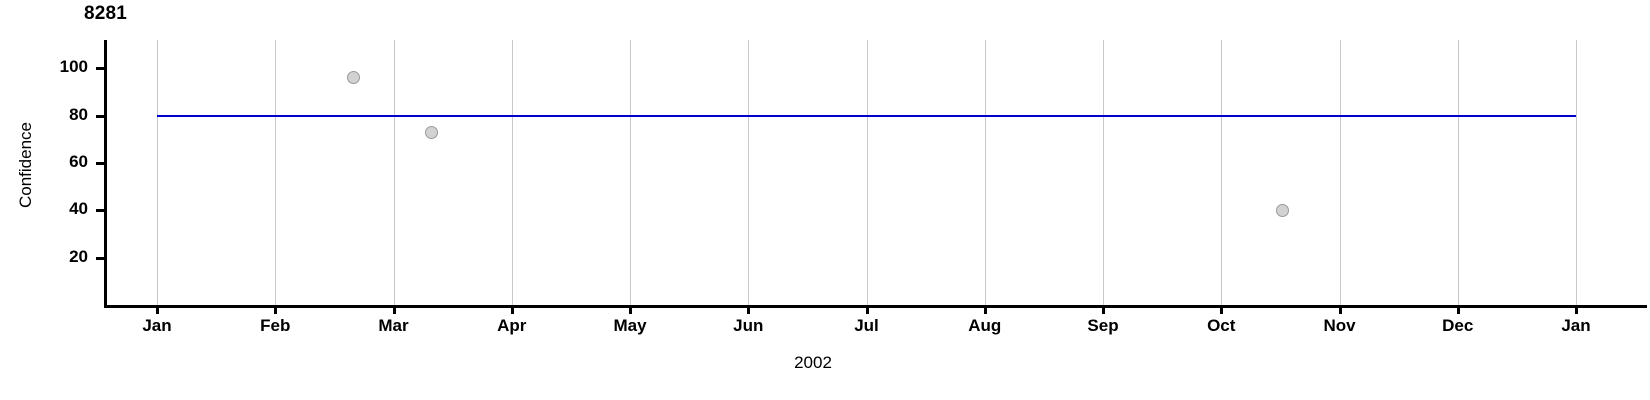  What do you see at coordinates (78, 162) in the screenshot?
I see `y-tick-label-60: 60` at bounding box center [78, 162].